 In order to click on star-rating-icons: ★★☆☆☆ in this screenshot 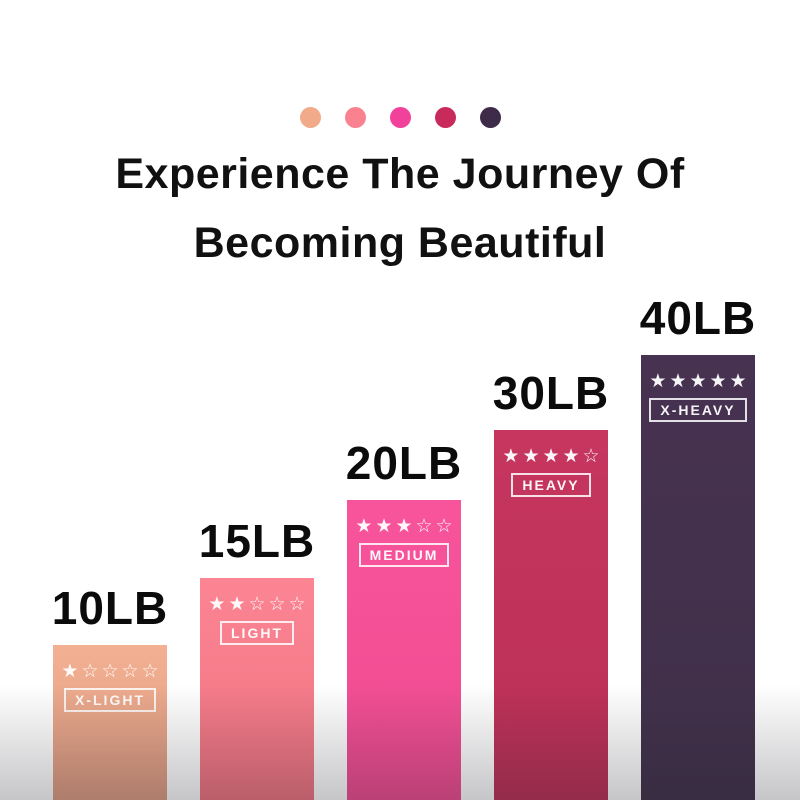, I will do `click(258, 604)`.